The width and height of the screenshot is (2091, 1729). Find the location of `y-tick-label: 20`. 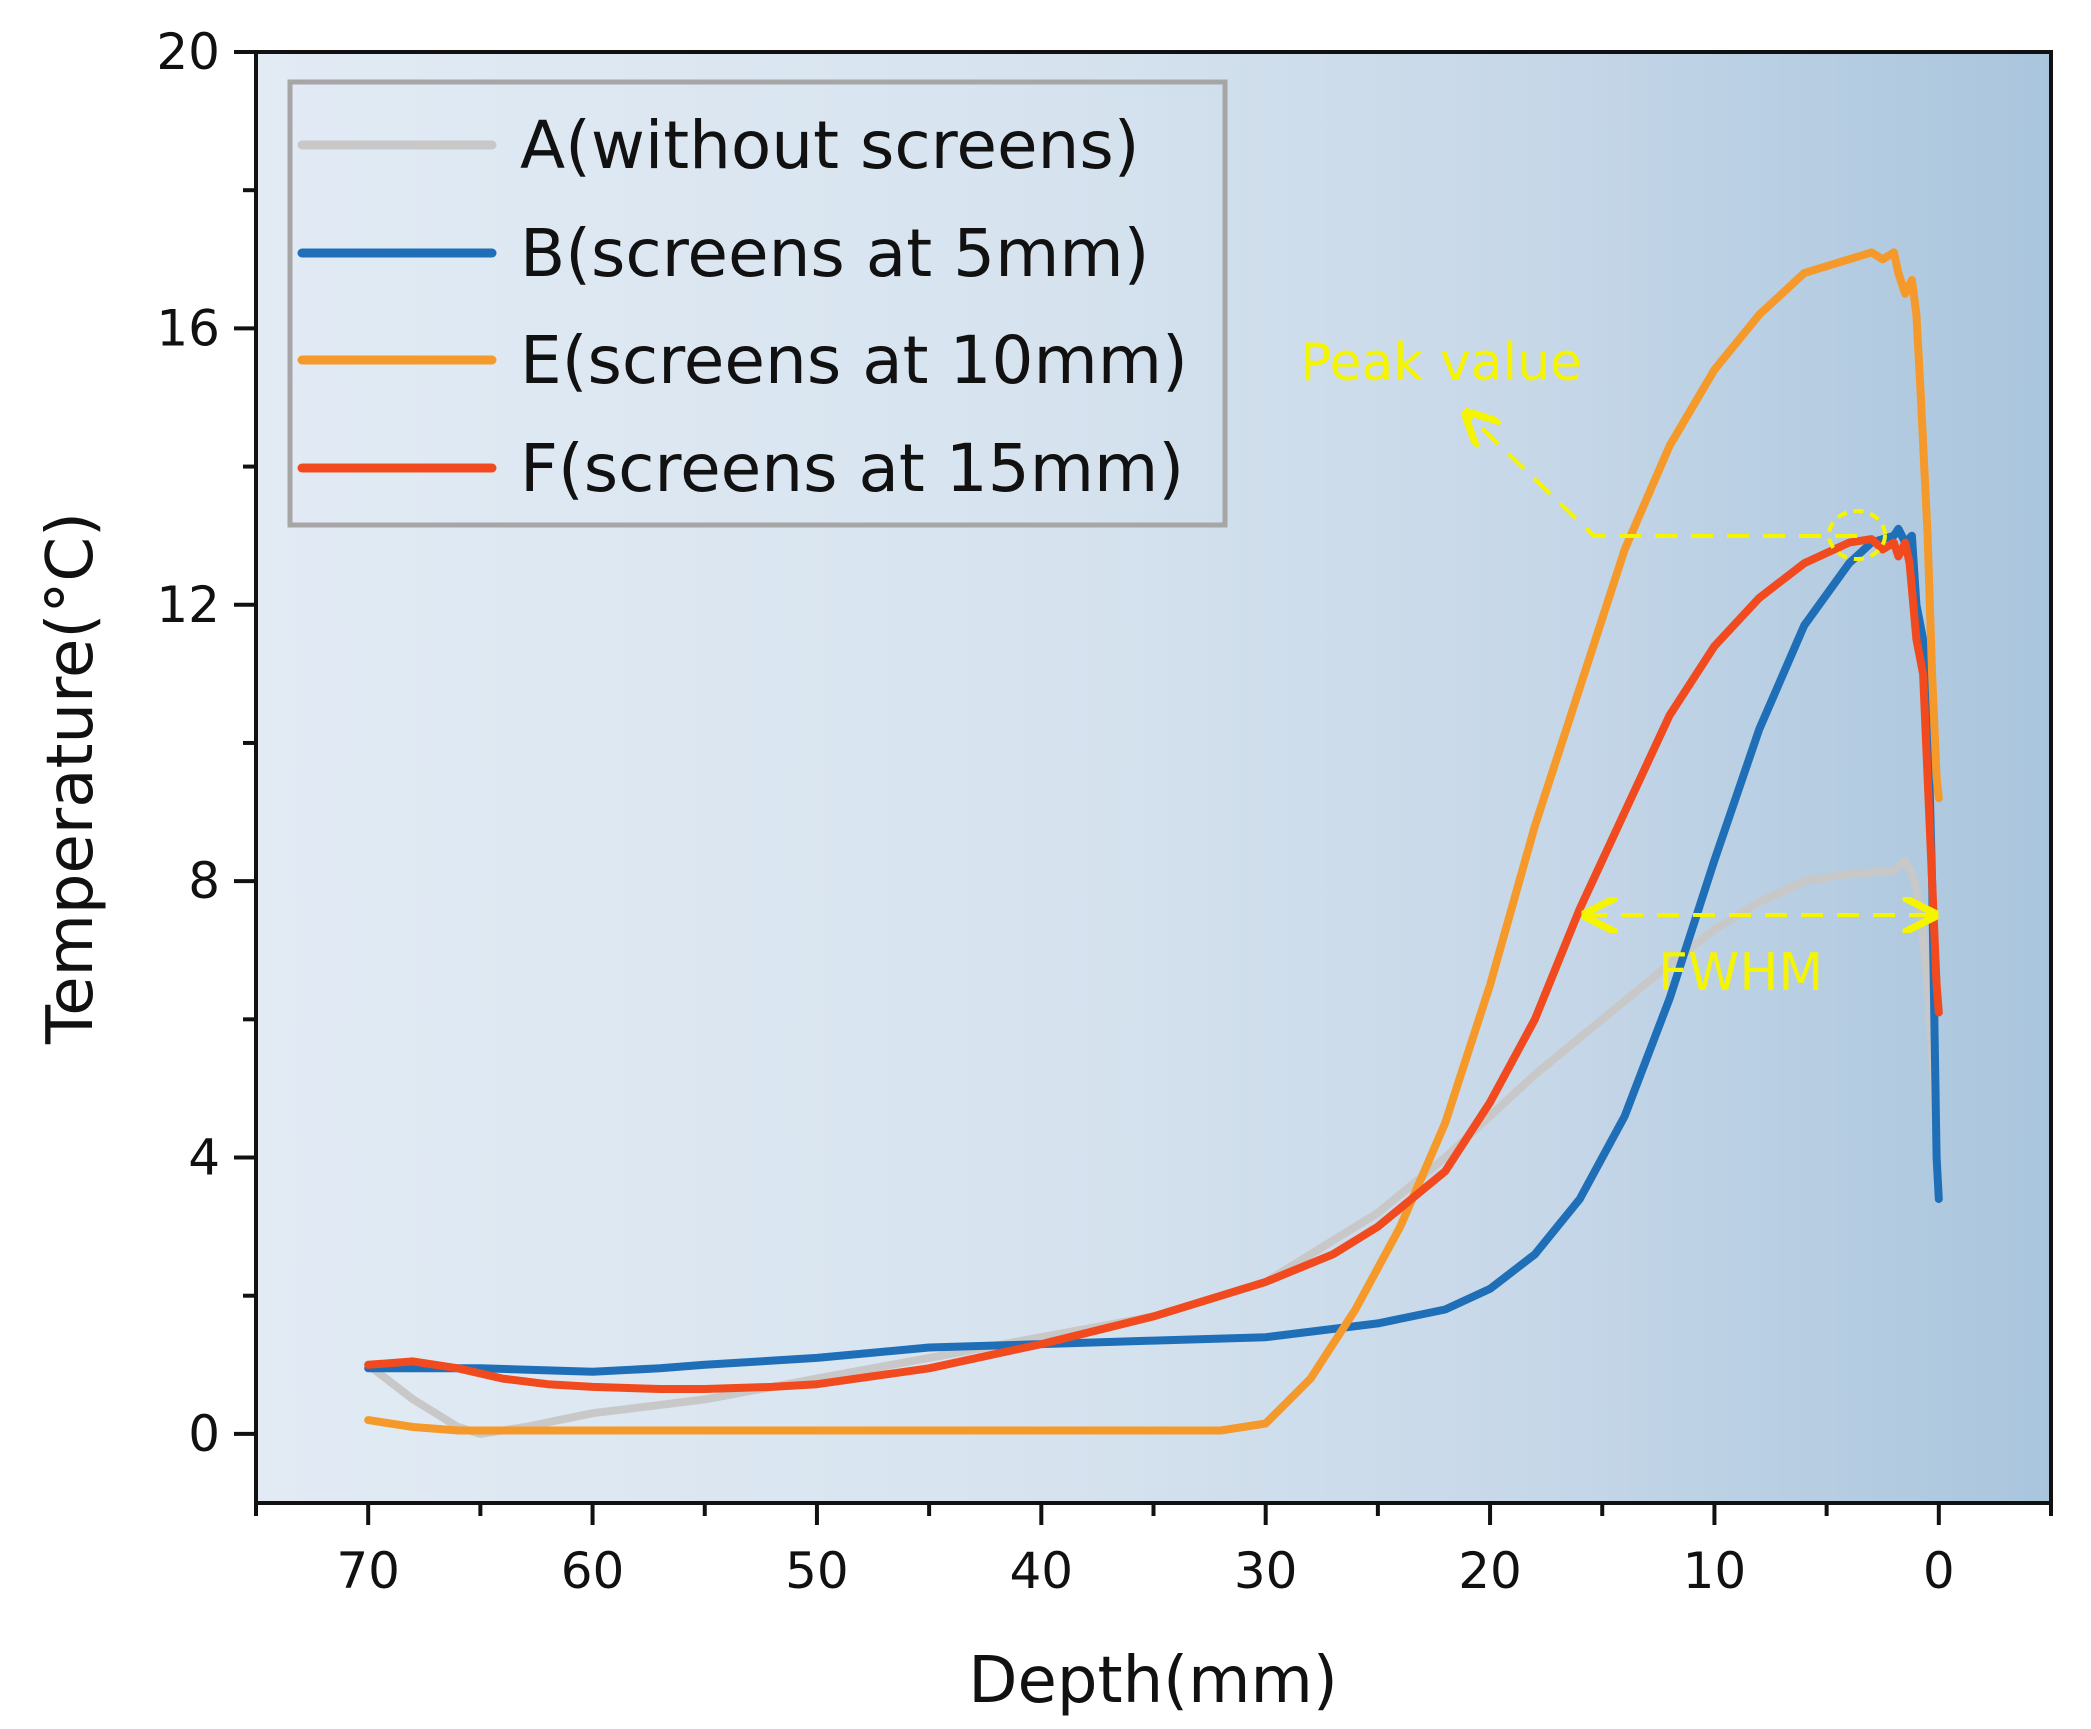

y-tick-label: 20 is located at coordinates (188, 52).